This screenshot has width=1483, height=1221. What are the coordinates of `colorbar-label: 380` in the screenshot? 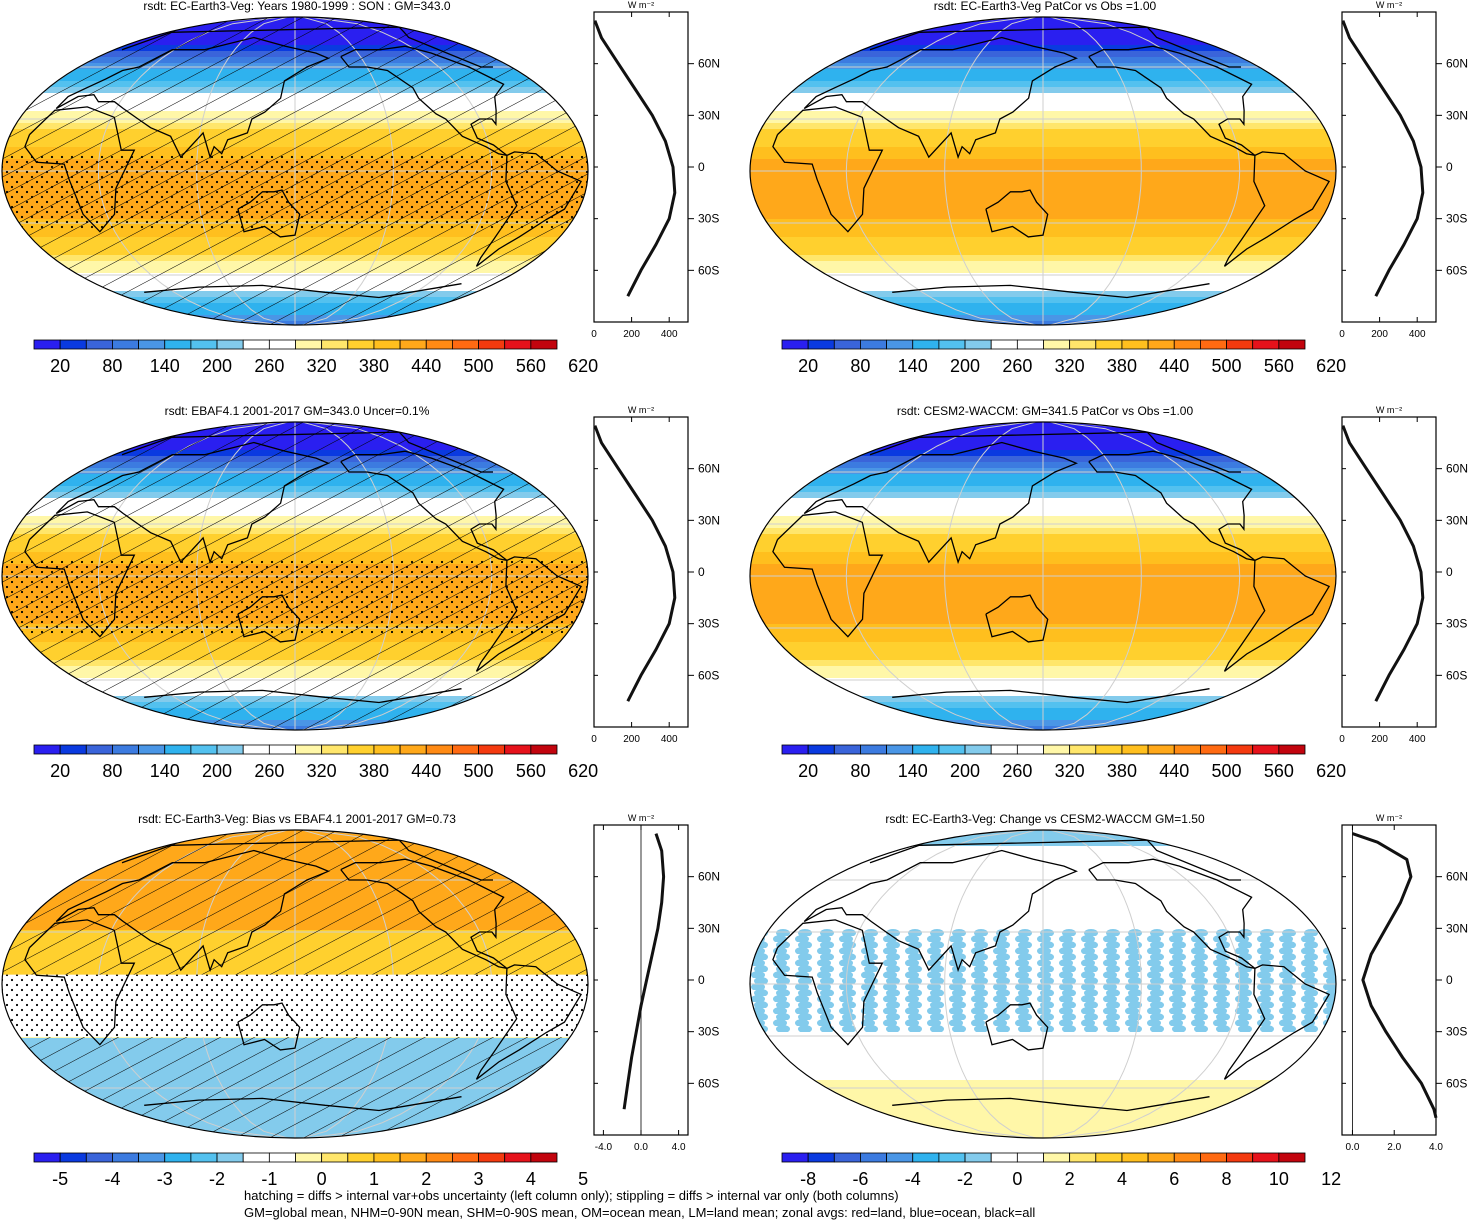 It's located at (1122, 771).